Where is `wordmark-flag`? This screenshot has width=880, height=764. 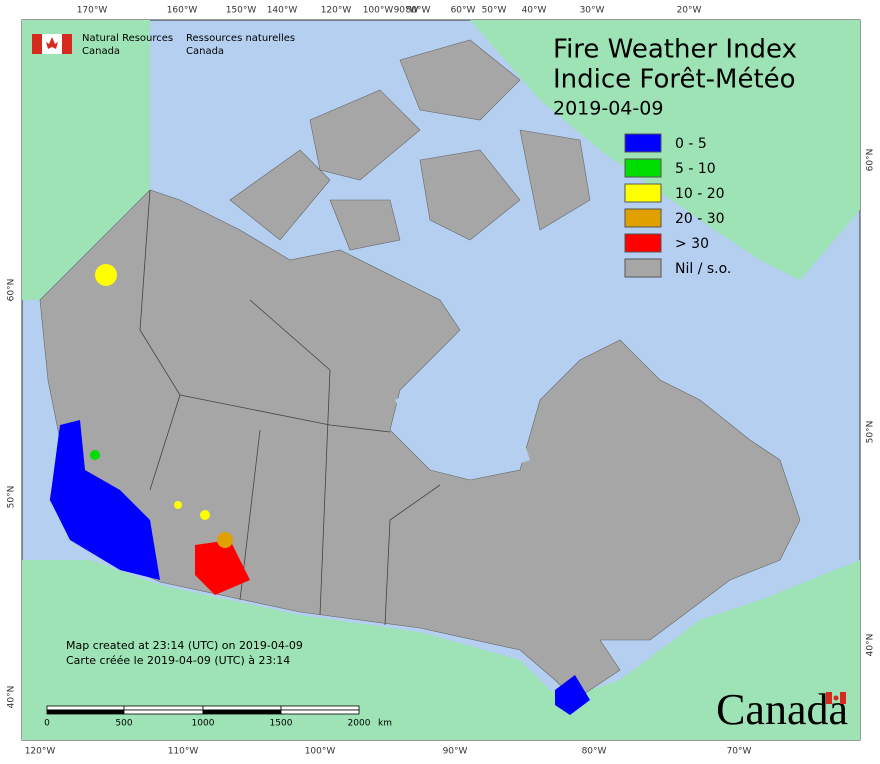
wordmark-flag is located at coordinates (836, 698).